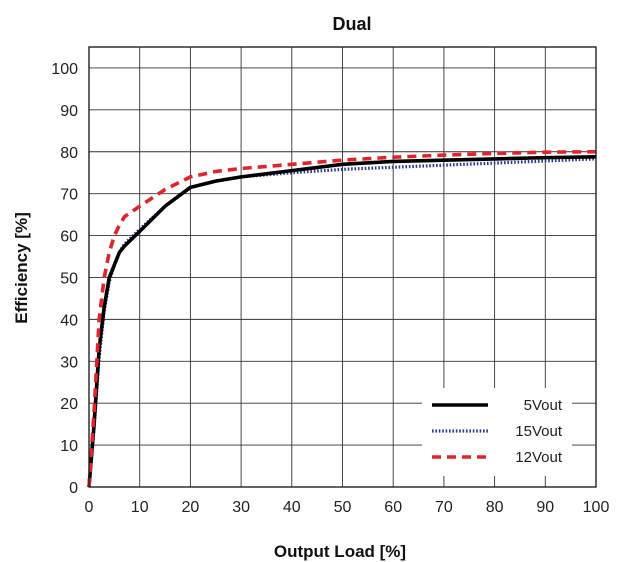 Image resolution: width=623 pixels, height=562 pixels. Describe the element at coordinates (191, 507) in the screenshot. I see `x-tick-label: 20` at that location.